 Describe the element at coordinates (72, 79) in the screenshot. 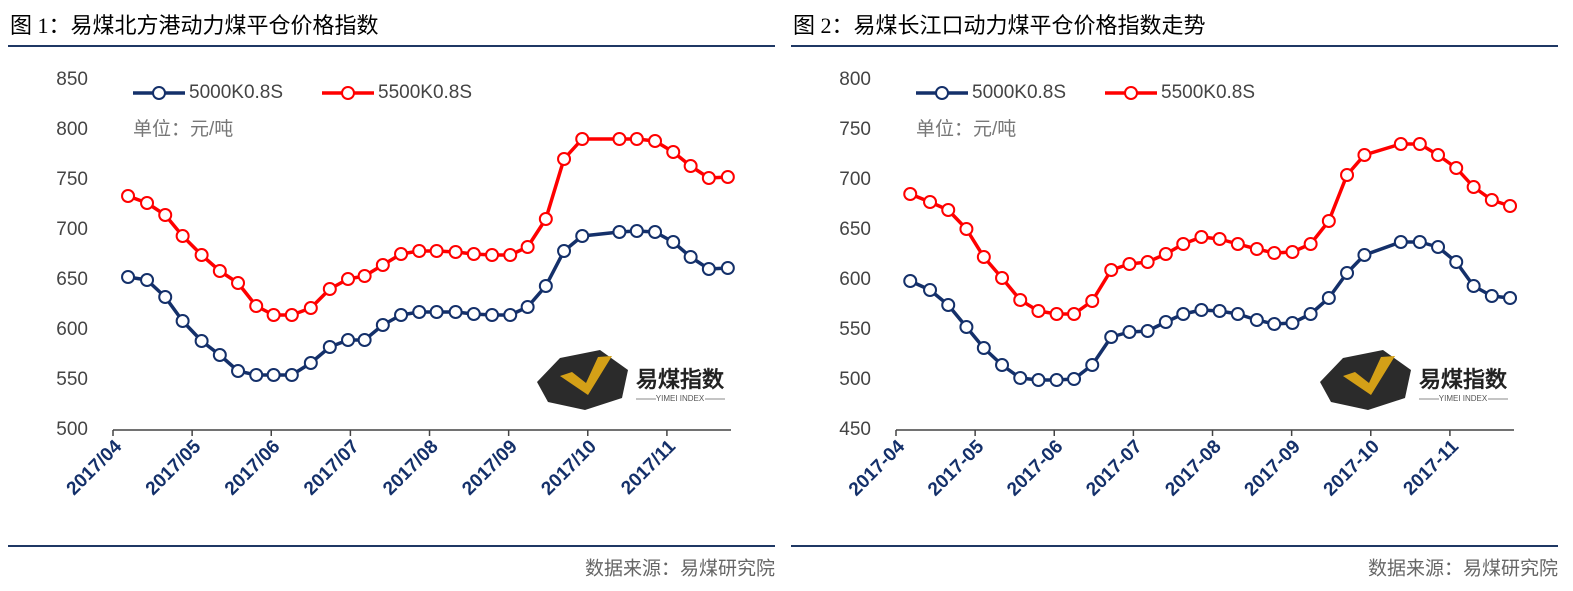

I see `y-tick-label: 850` at that location.